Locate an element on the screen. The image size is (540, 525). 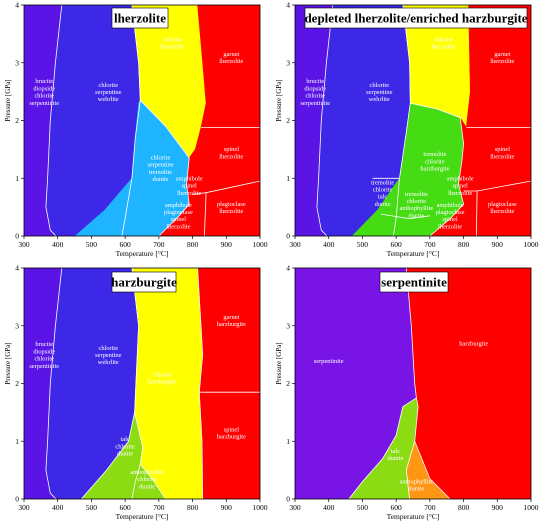
field-label: diopside is located at coordinates (44, 88).